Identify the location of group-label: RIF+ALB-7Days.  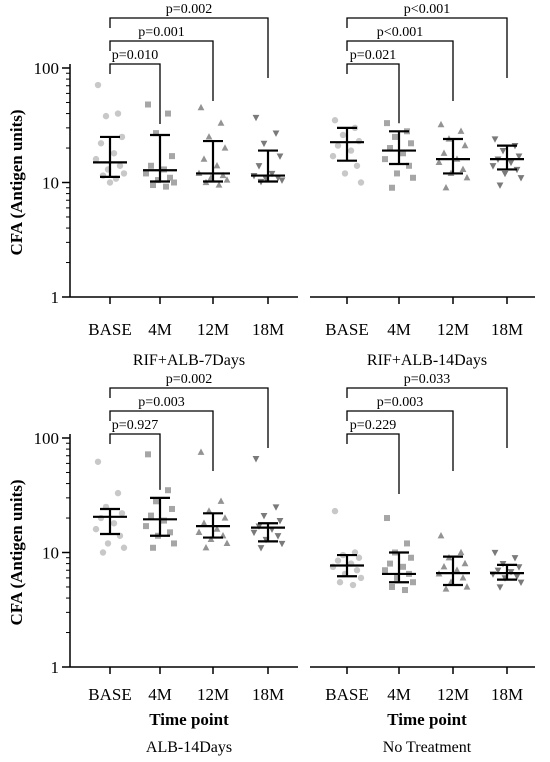
(189, 360).